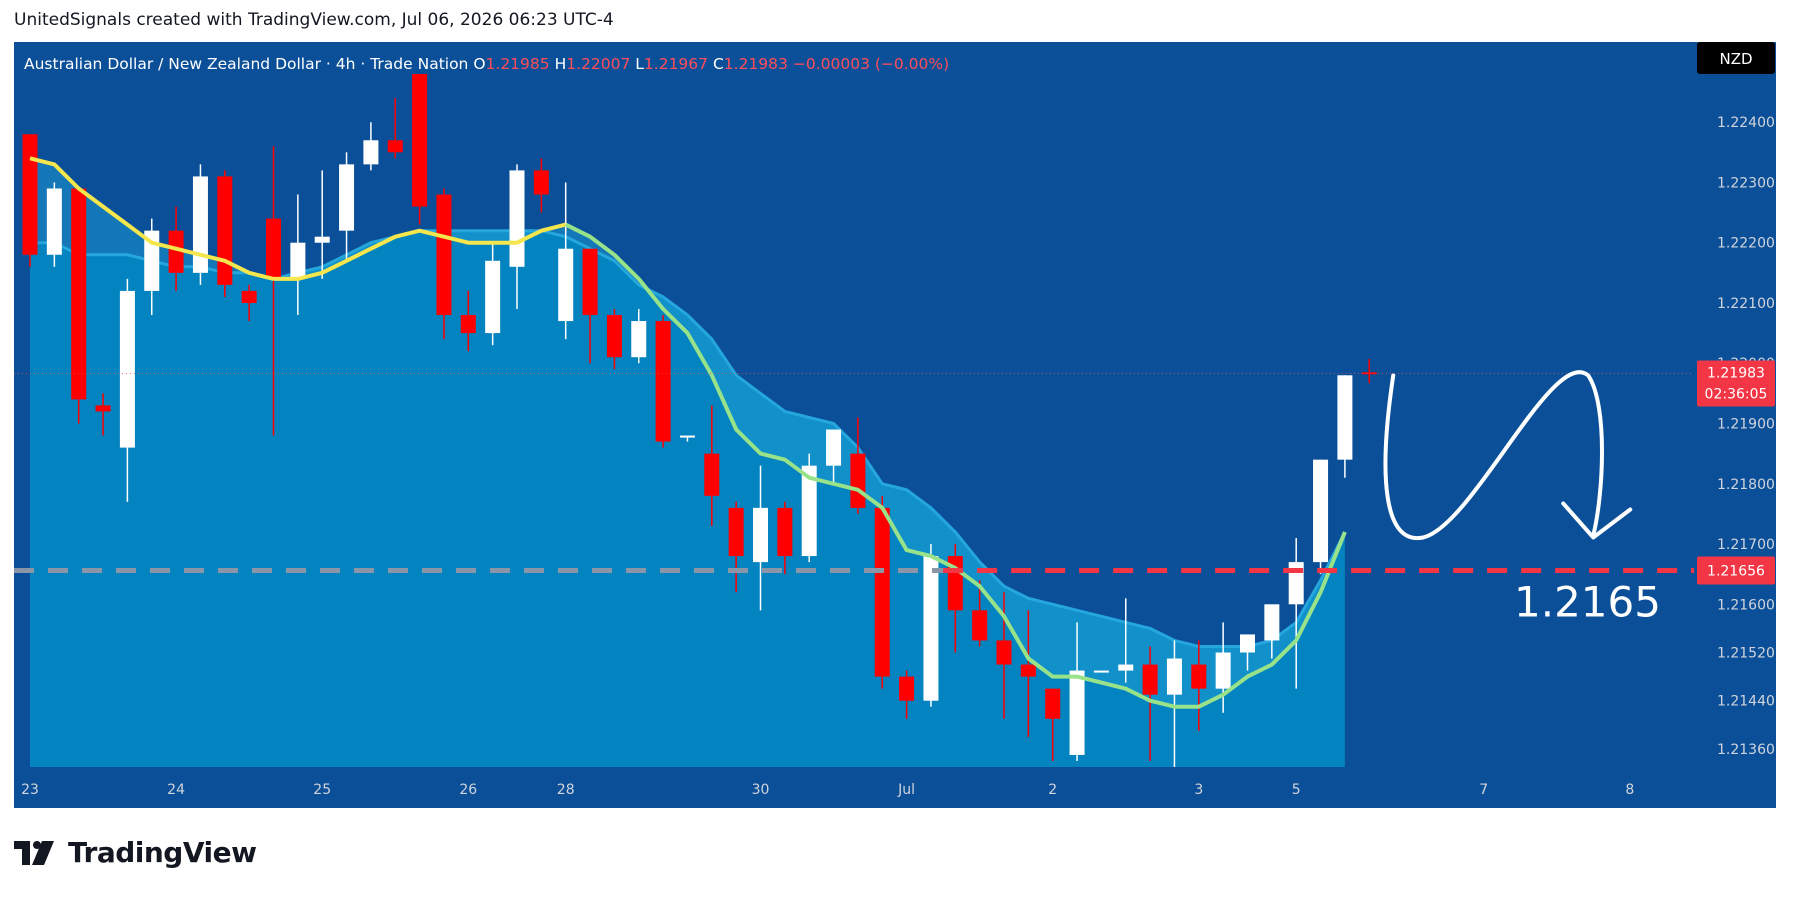 The image size is (1793, 899). What do you see at coordinates (135, 852) in the screenshot?
I see `tradingview-logo: TradingView` at bounding box center [135, 852].